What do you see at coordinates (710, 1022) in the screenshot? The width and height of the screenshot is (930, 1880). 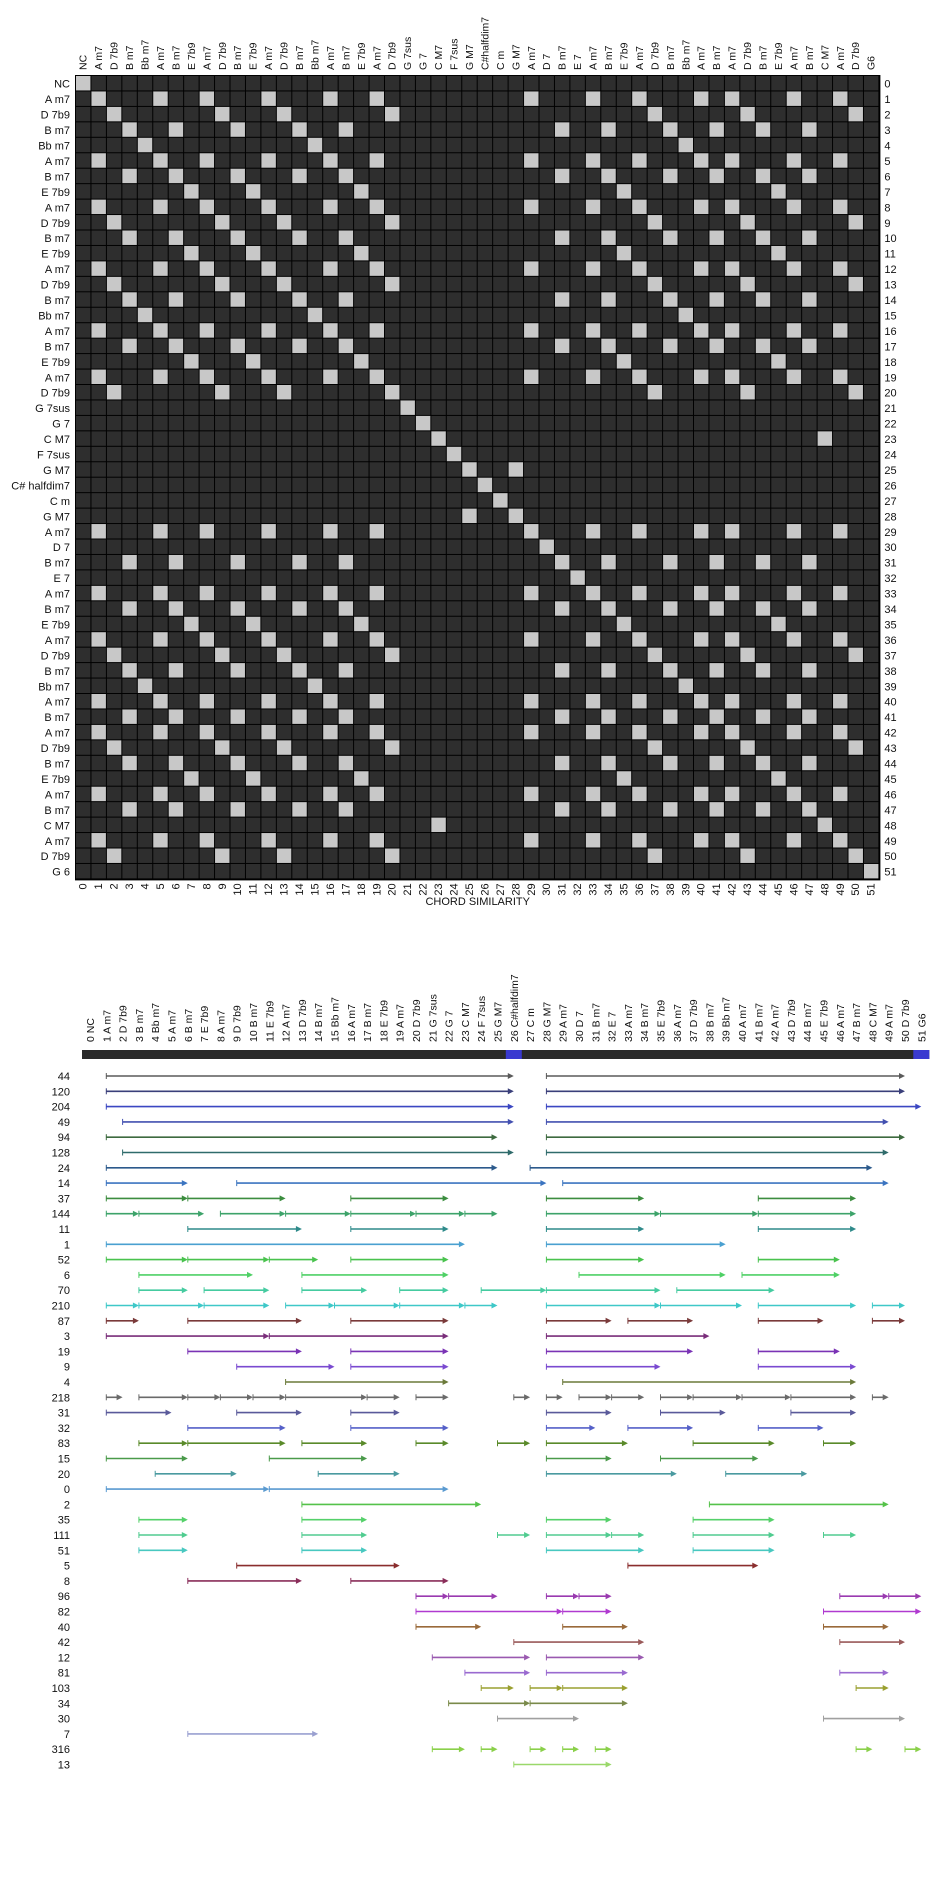 I see `arc-col-label: 38 B m7` at bounding box center [710, 1022].